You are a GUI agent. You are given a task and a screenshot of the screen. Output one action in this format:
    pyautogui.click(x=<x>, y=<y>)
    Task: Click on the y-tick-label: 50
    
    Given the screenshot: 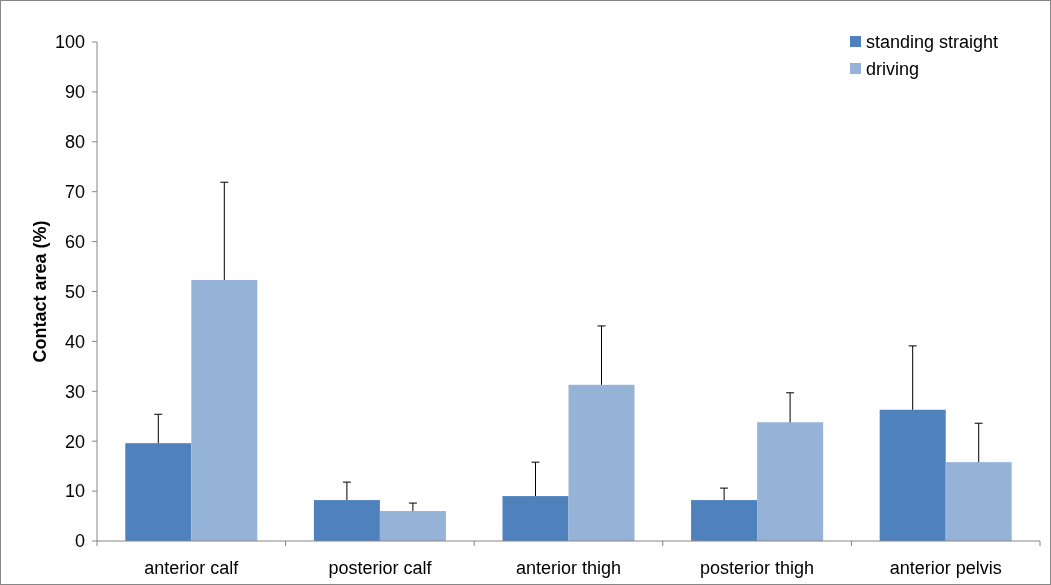 What is the action you would take?
    pyautogui.click(x=74, y=291)
    